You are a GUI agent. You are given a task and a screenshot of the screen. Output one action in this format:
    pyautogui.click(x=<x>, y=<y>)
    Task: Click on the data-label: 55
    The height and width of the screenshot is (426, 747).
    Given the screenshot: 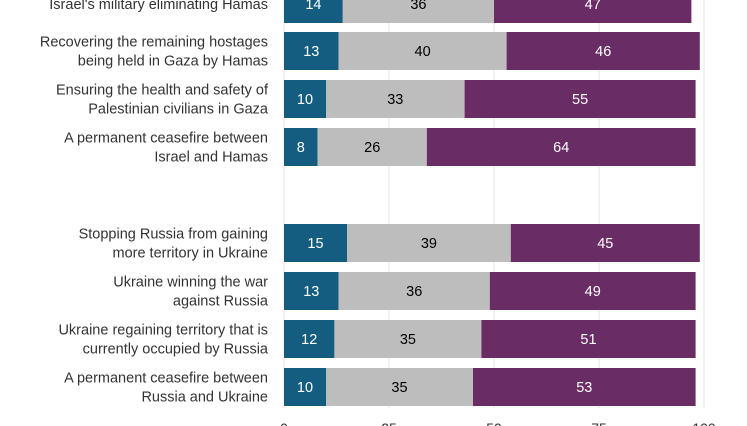 What is the action you would take?
    pyautogui.click(x=580, y=100)
    